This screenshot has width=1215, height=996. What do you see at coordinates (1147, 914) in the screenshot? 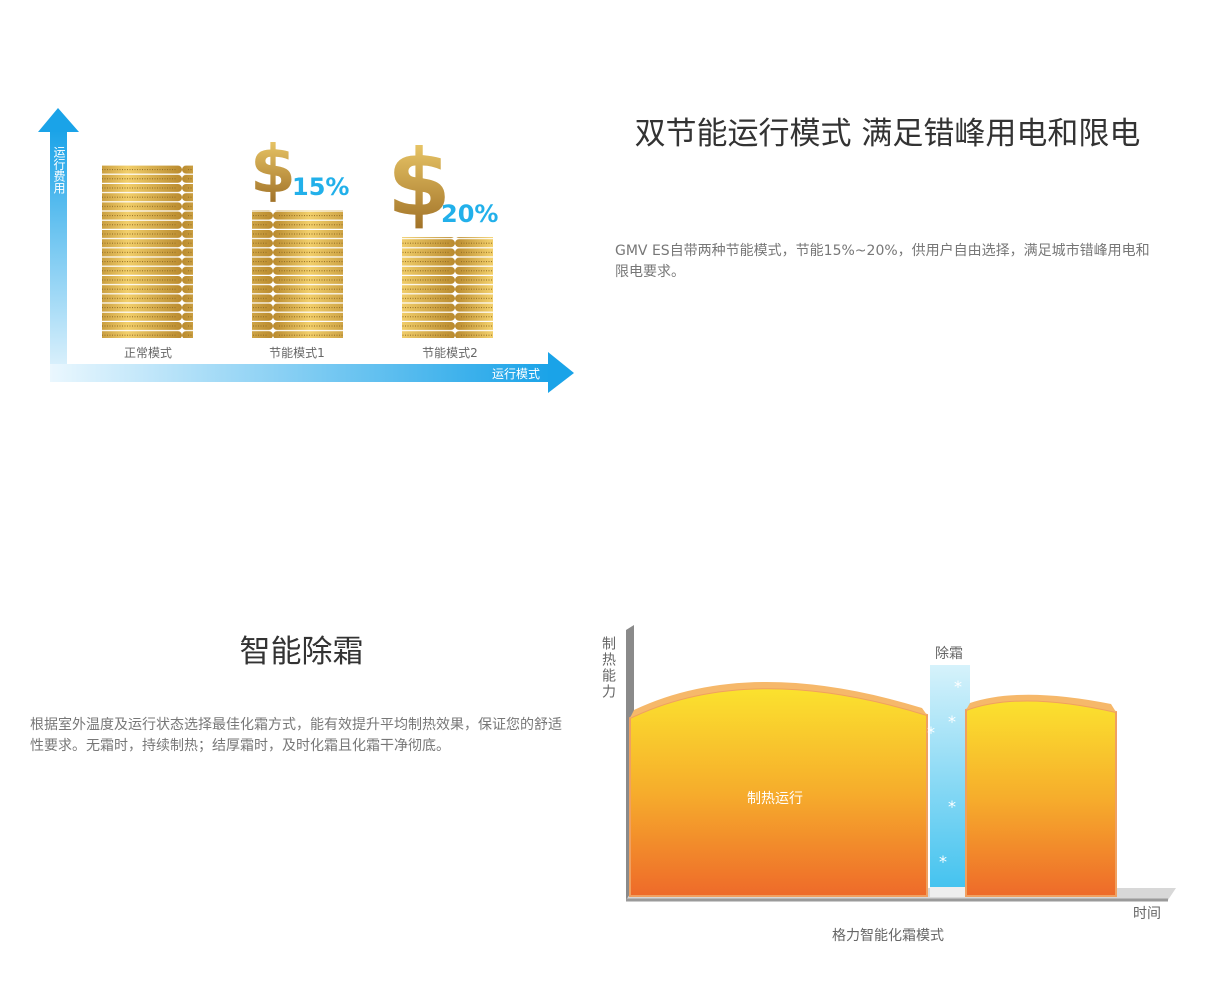
I see `x-axis-label: 时间` at bounding box center [1147, 914].